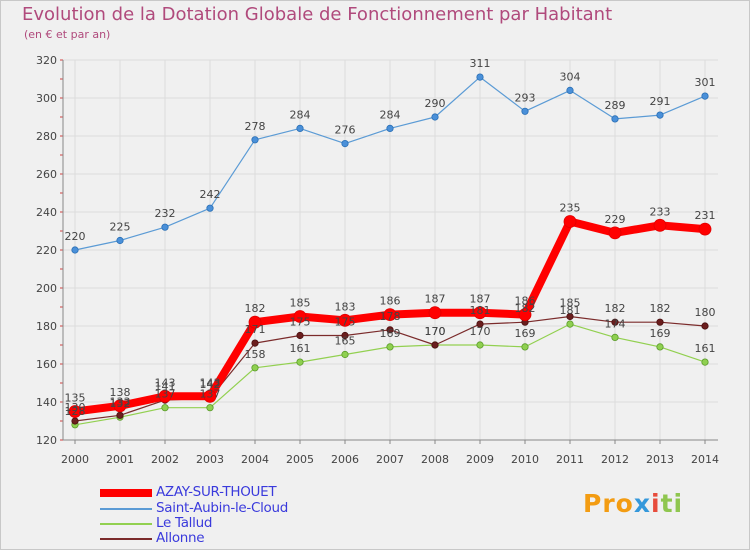 This screenshot has width=750, height=550. Describe the element at coordinates (609, 503) in the screenshot. I see `logo-letter: r` at that location.